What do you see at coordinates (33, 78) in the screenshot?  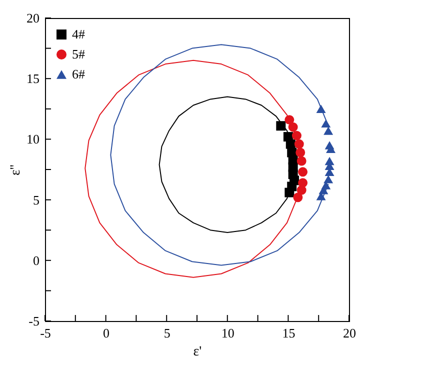 I see `y-tick-label: 15` at bounding box center [33, 78].